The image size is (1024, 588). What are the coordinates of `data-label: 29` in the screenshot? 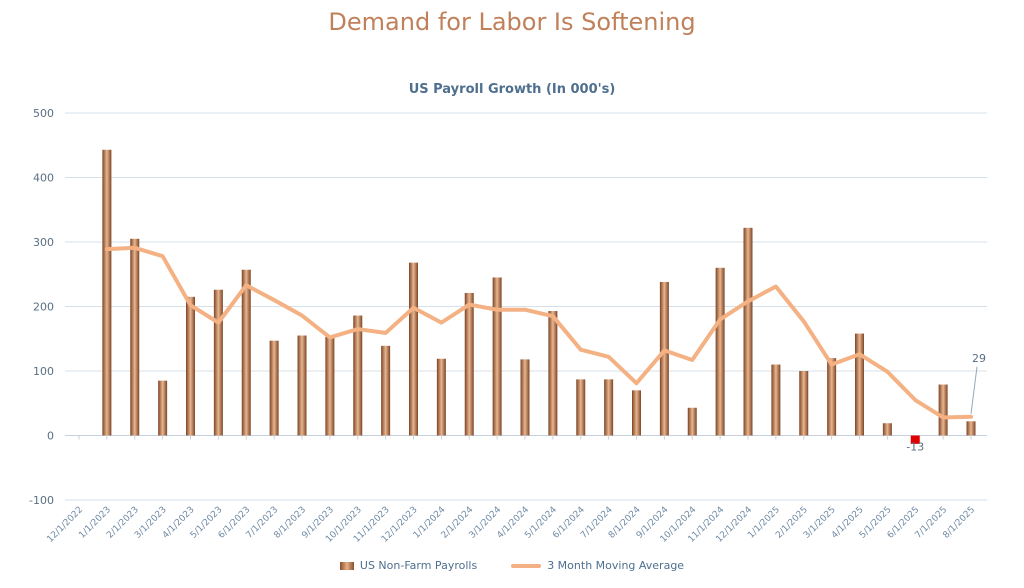 It's located at (979, 358).